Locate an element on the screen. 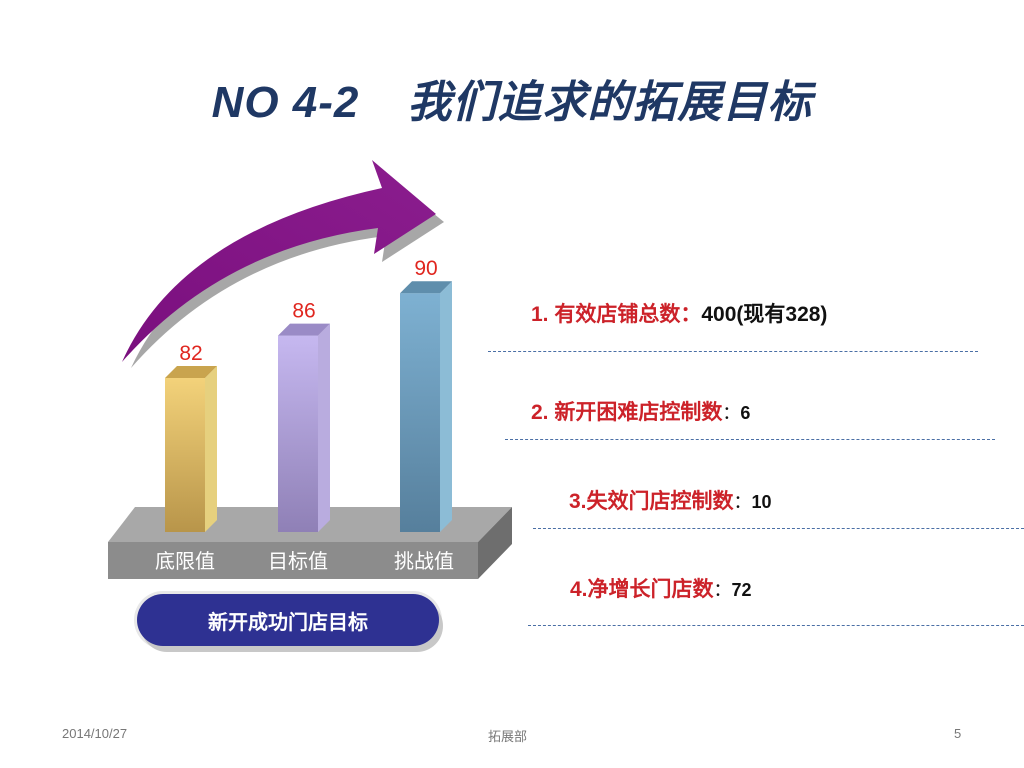 Image resolution: width=1024 pixels, height=768 pixels. page-title: NO 4-2 我们追求的拓展目标 is located at coordinates (512, 98).